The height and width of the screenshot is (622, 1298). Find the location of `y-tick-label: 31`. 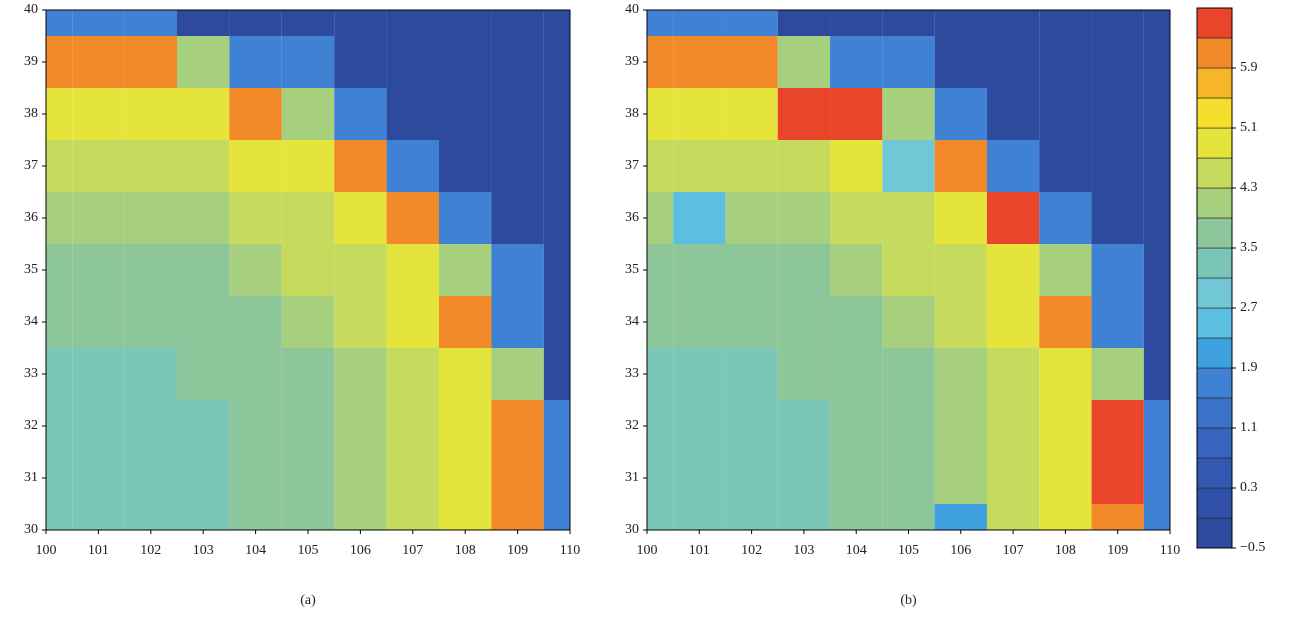

y-tick-label: 31 is located at coordinates (31, 477).